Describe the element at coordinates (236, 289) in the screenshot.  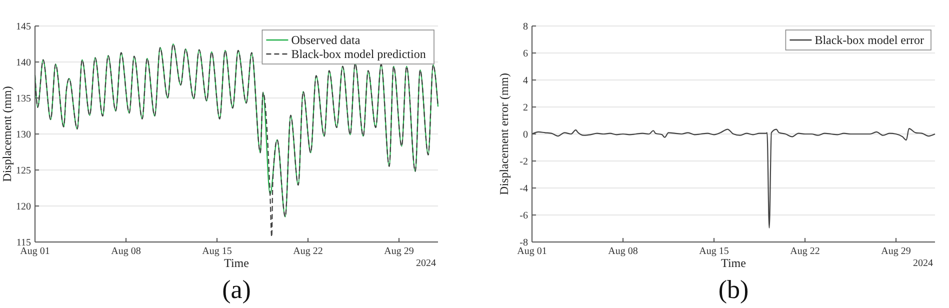
I see `text: (a)` at that location.